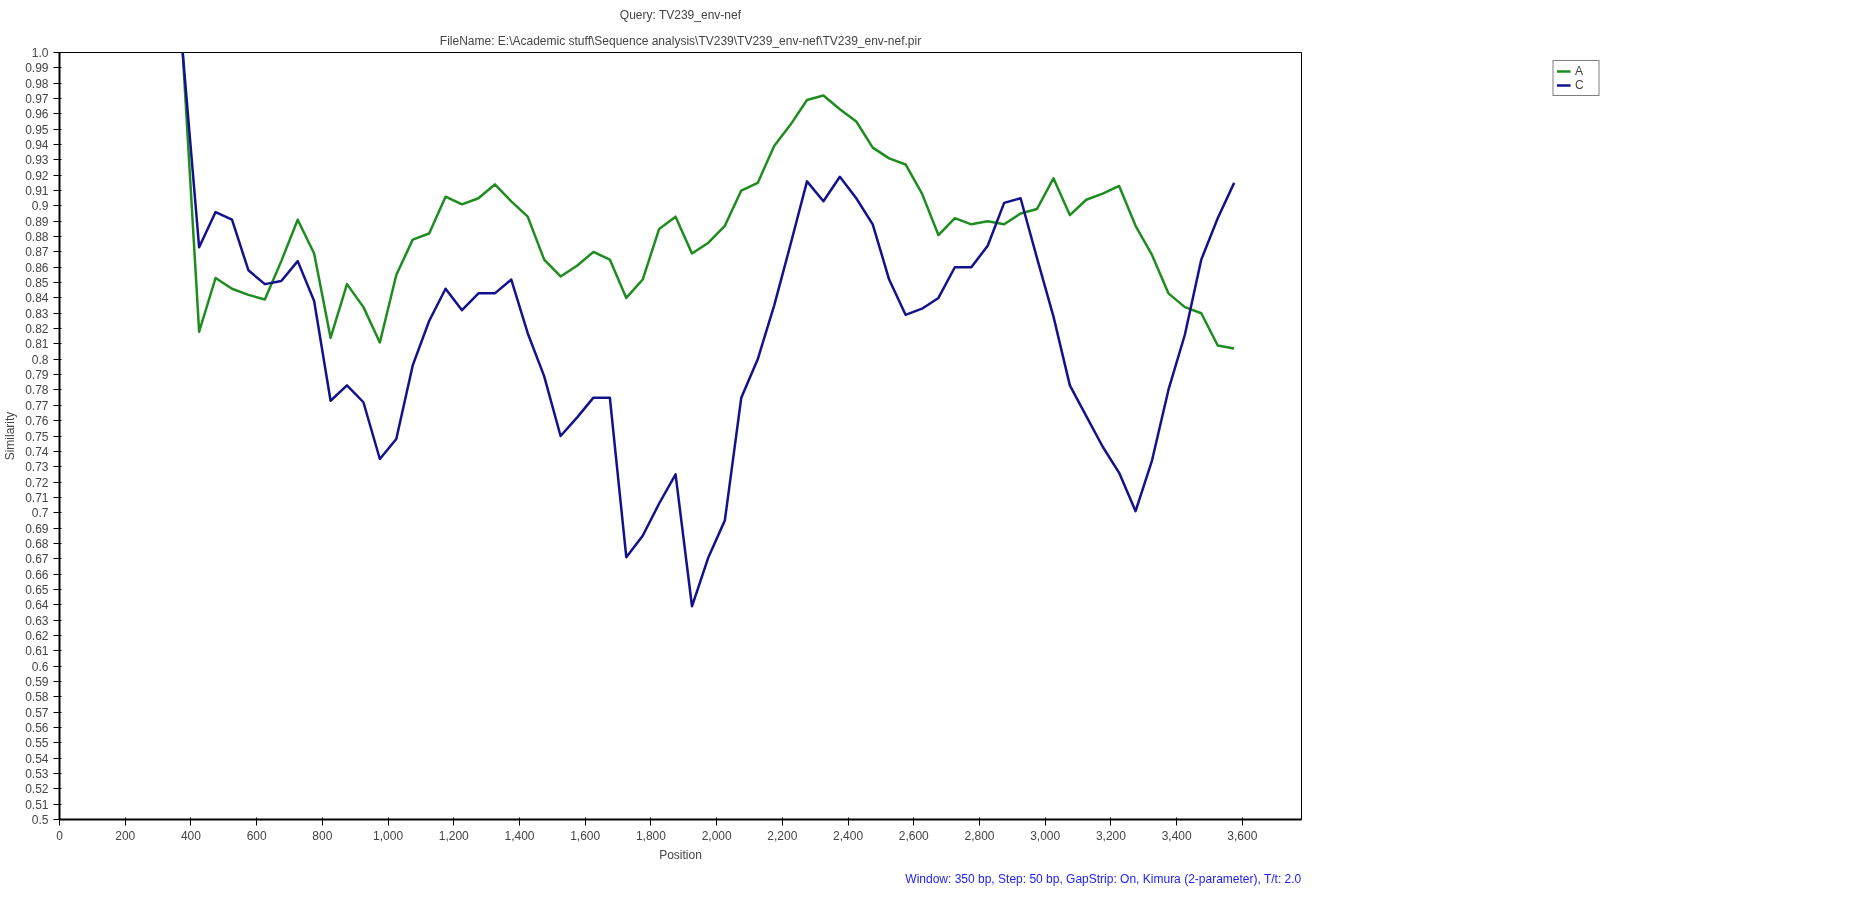 This screenshot has width=1865, height=897. I want to click on y-tick-label: 0.73, so click(37, 467).